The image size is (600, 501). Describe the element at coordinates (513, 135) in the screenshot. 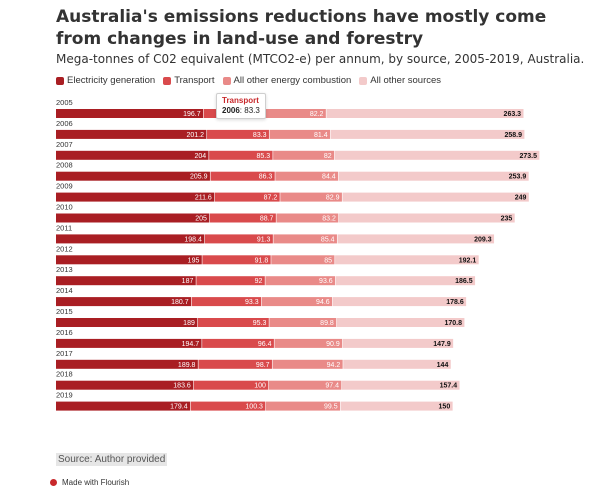

I see `data-label: 258.9` at that location.